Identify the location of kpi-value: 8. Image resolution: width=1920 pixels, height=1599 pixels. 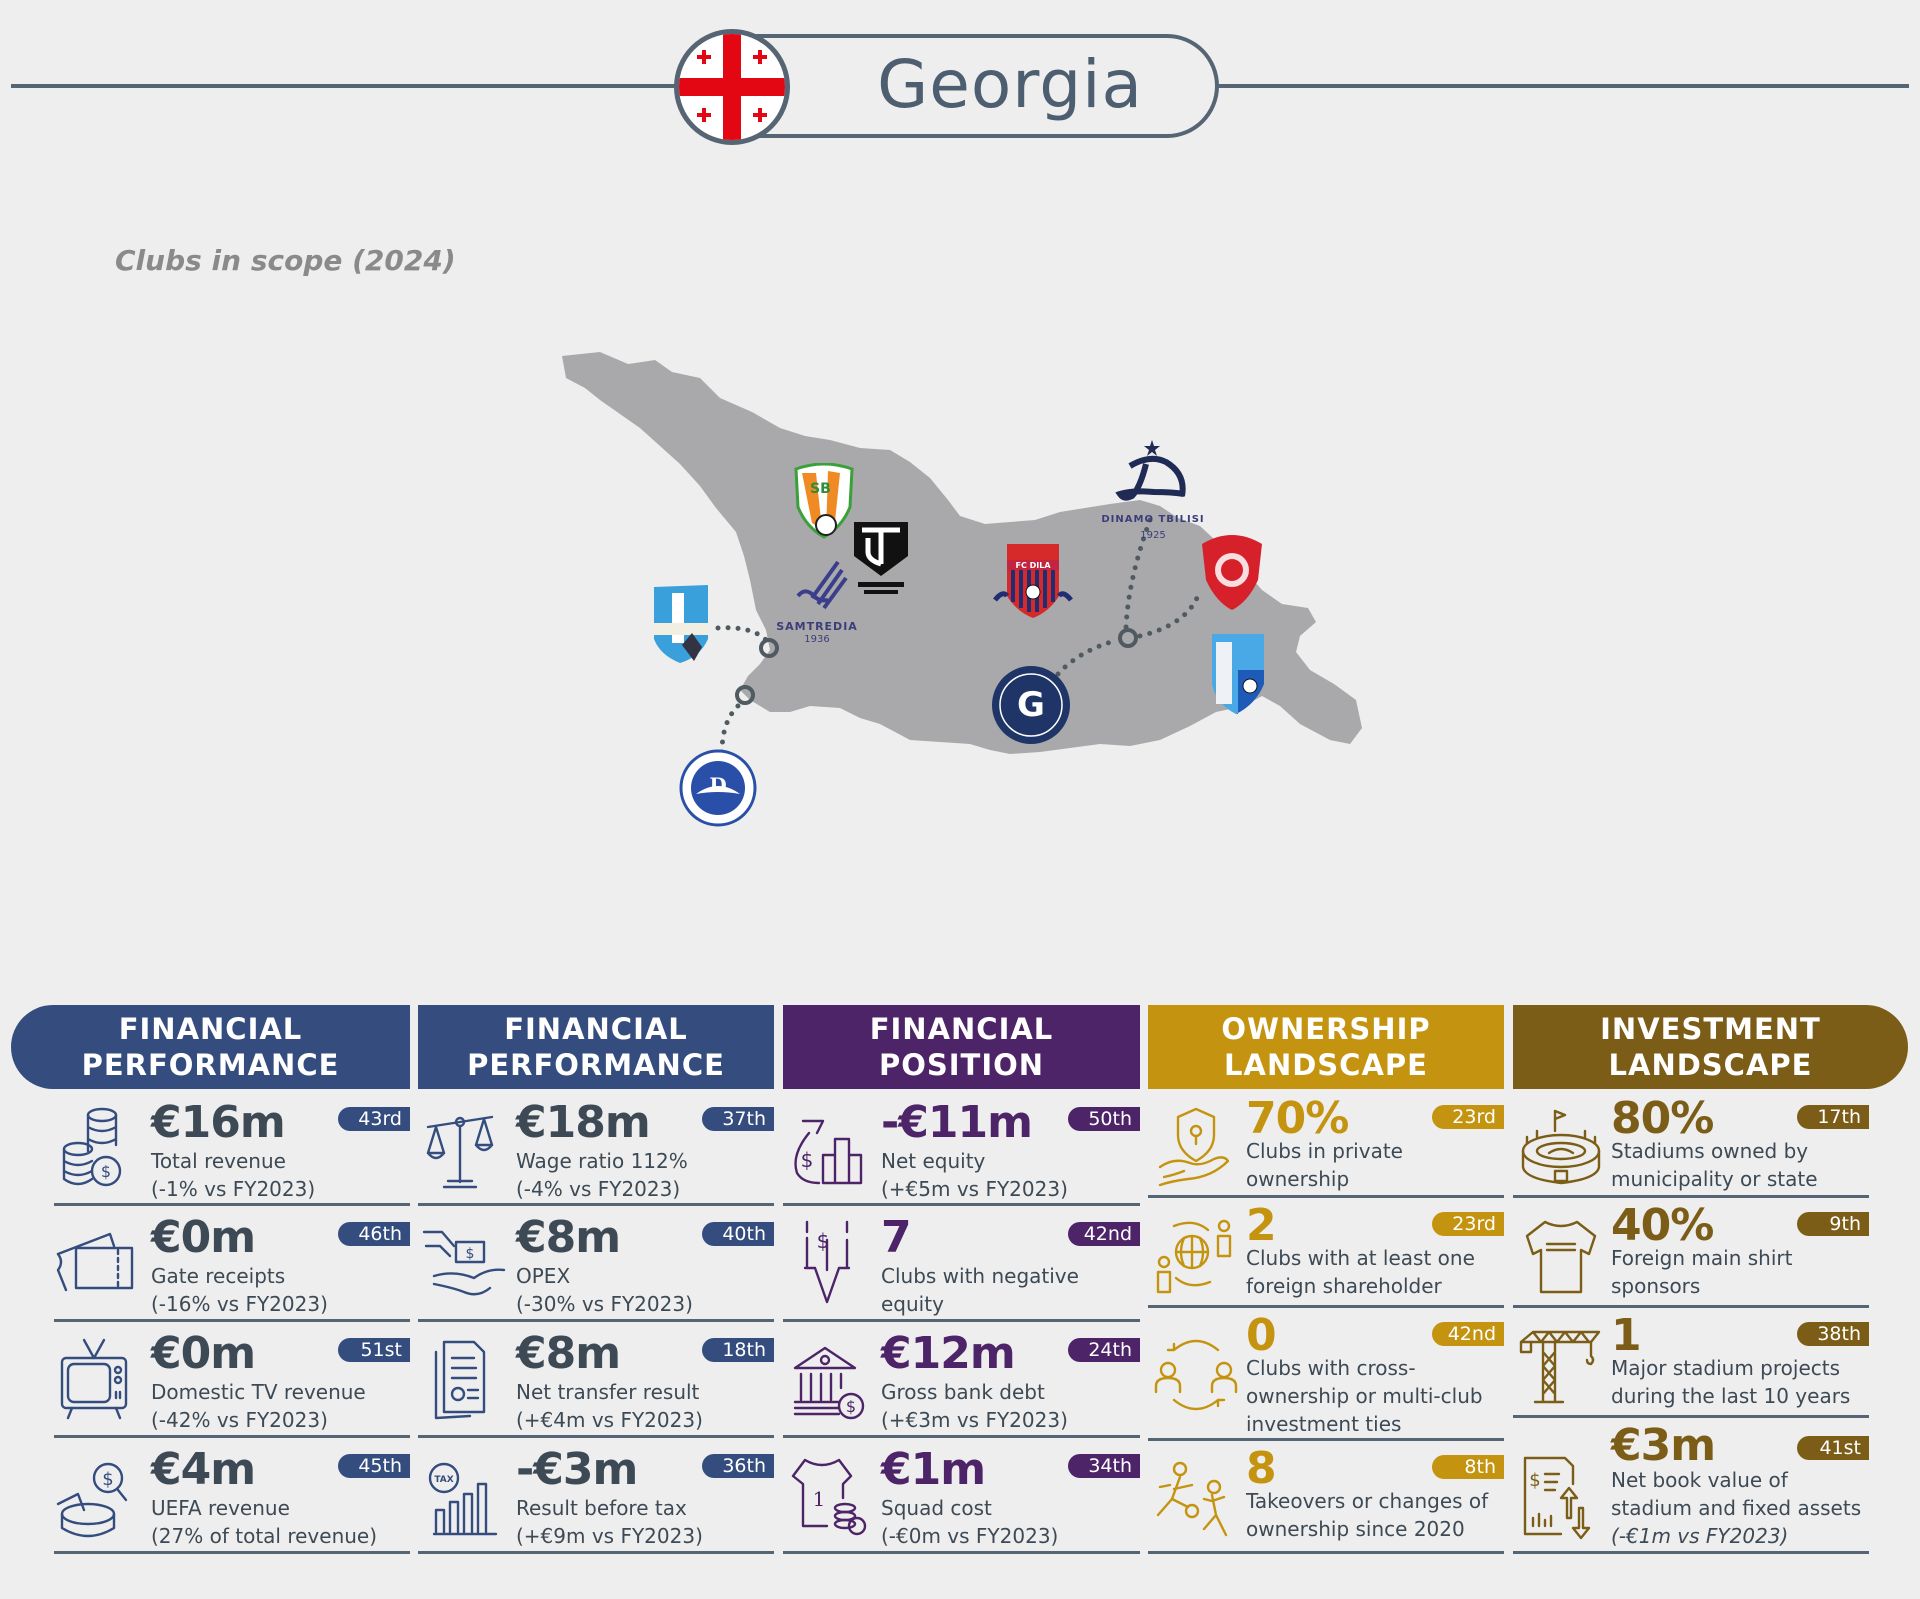
(1261, 1468).